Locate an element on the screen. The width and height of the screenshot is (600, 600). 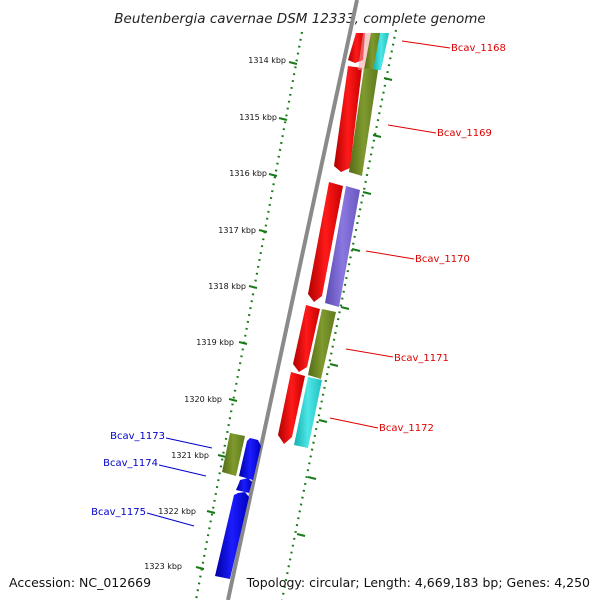
reverse-strand-features is located at coordinates (238, 506).